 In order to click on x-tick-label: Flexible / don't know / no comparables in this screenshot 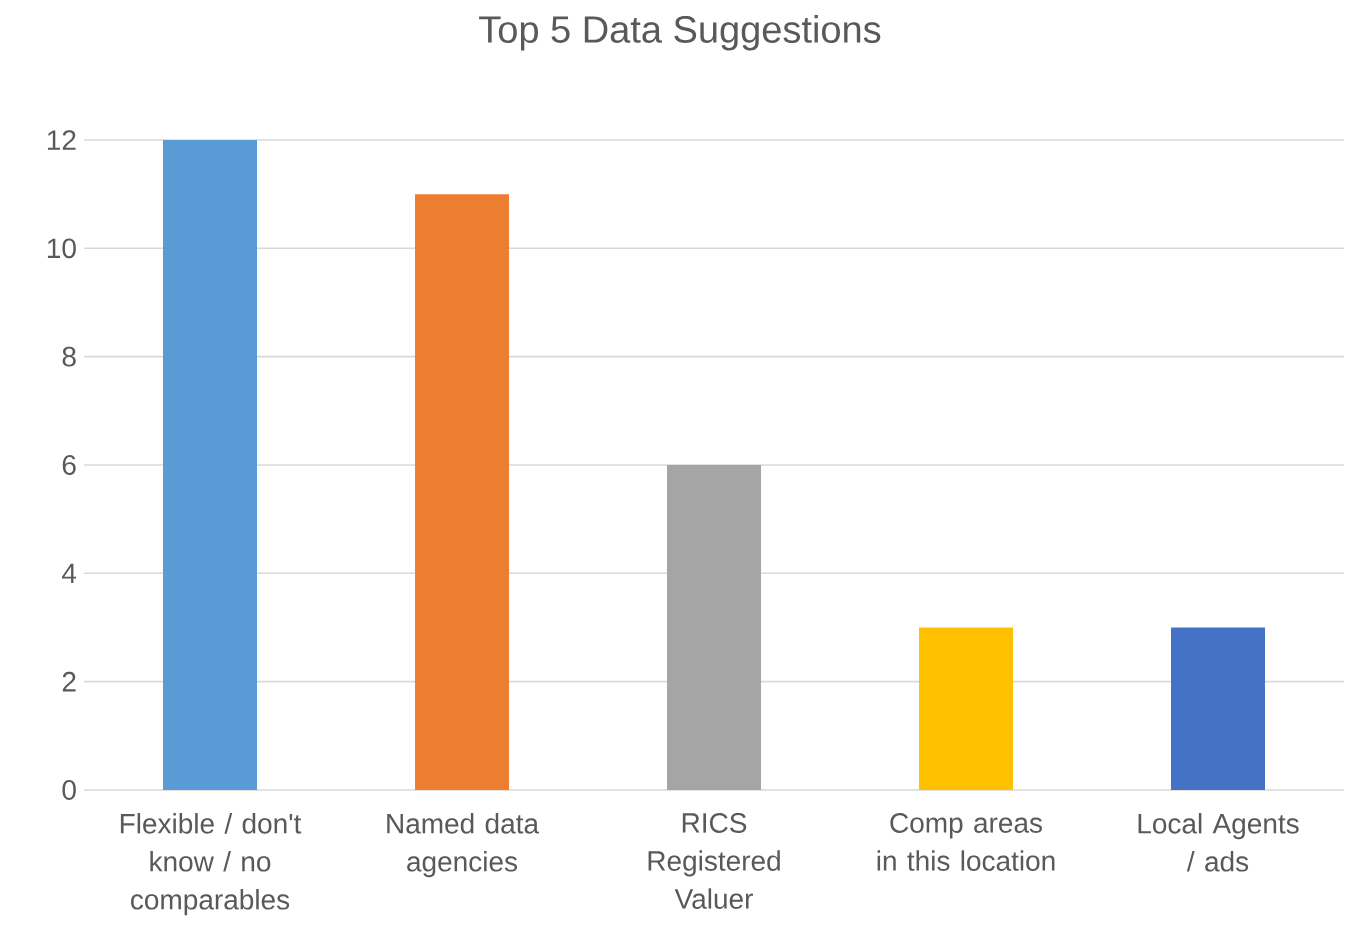, I will do `click(211, 864)`.